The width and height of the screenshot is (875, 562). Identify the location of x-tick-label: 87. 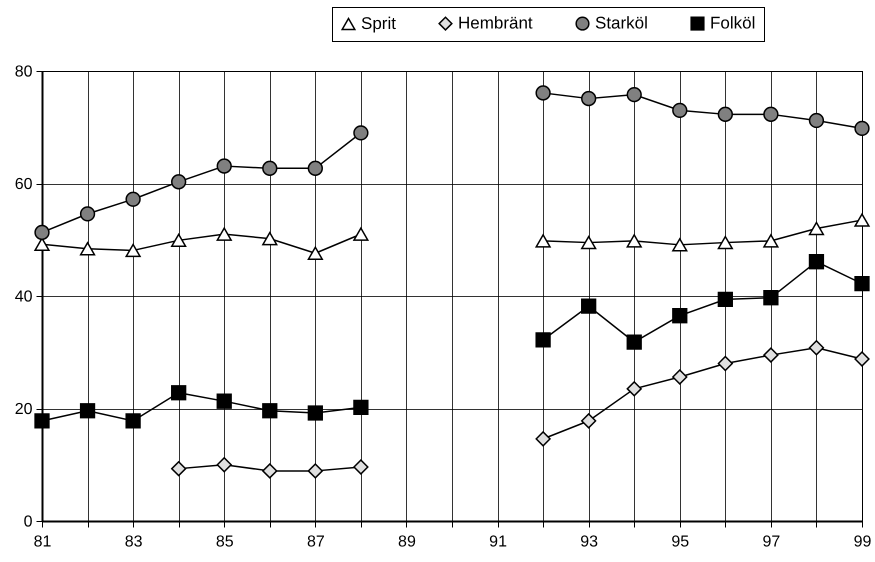
(315, 542).